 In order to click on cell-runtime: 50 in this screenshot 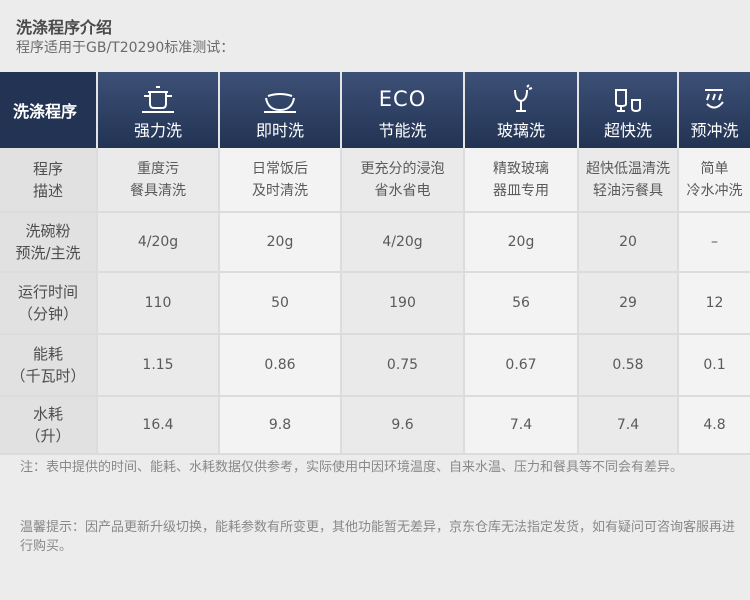, I will do `click(280, 303)`.